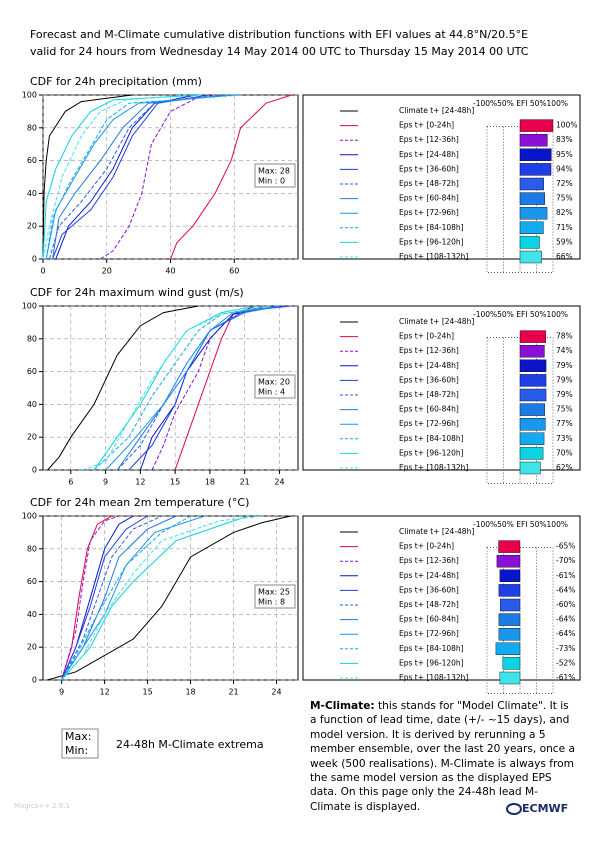 Image resolution: width=596 pixels, height=842 pixels. Describe the element at coordinates (564, 438) in the screenshot. I see `efi-label: 73%` at that location.